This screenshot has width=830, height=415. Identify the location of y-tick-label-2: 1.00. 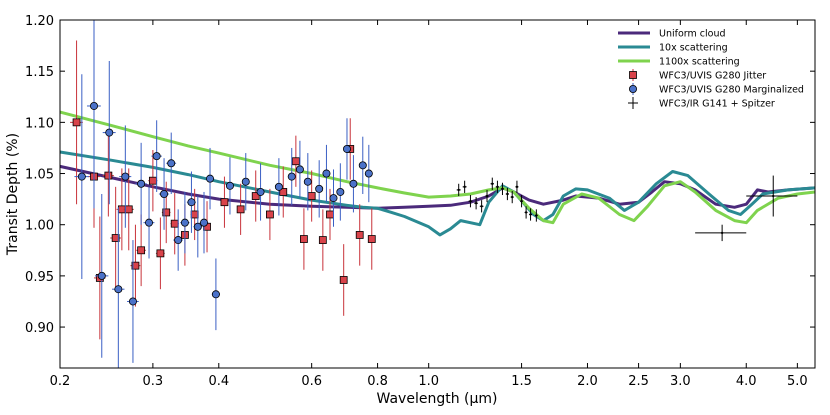
(39, 226).